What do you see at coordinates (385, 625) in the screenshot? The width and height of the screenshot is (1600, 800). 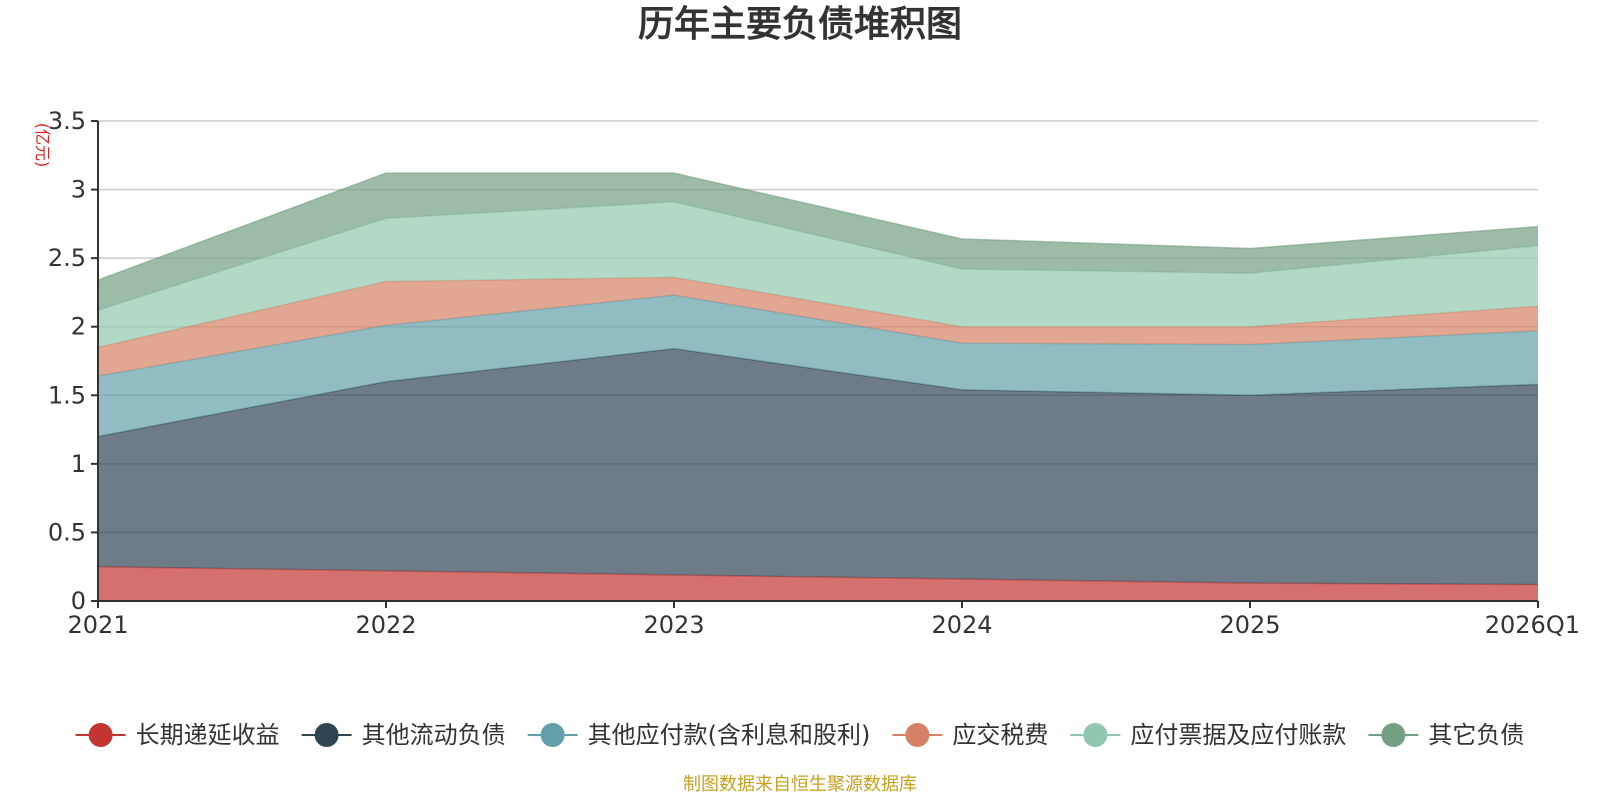 I see `x-tick-label: 2022` at bounding box center [385, 625].